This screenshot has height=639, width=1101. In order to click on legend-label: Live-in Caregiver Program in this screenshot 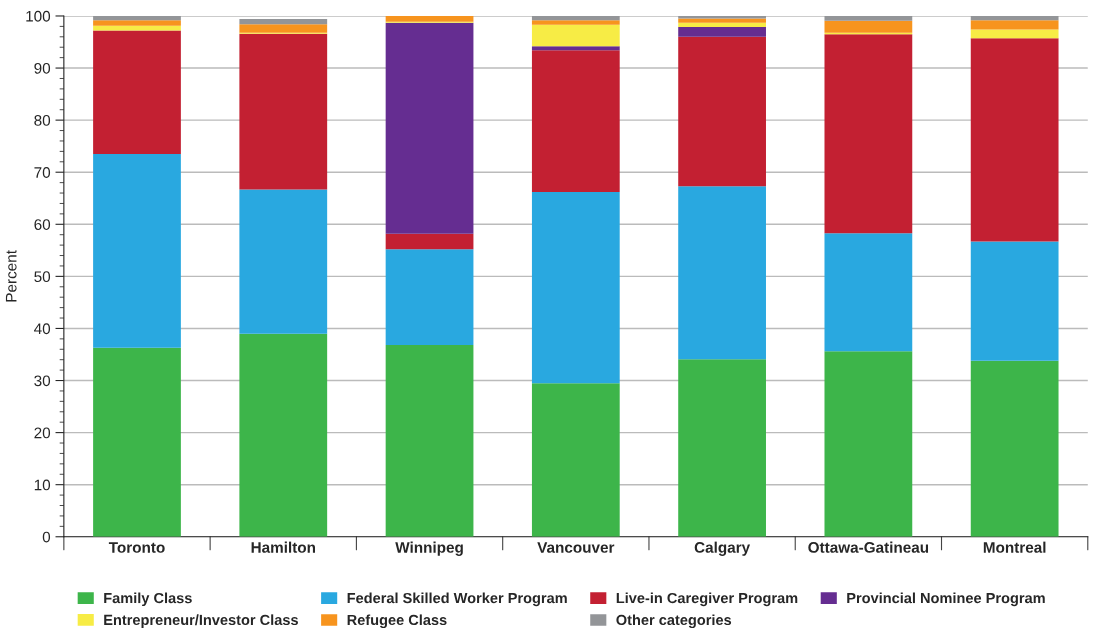, I will do `click(707, 599)`.